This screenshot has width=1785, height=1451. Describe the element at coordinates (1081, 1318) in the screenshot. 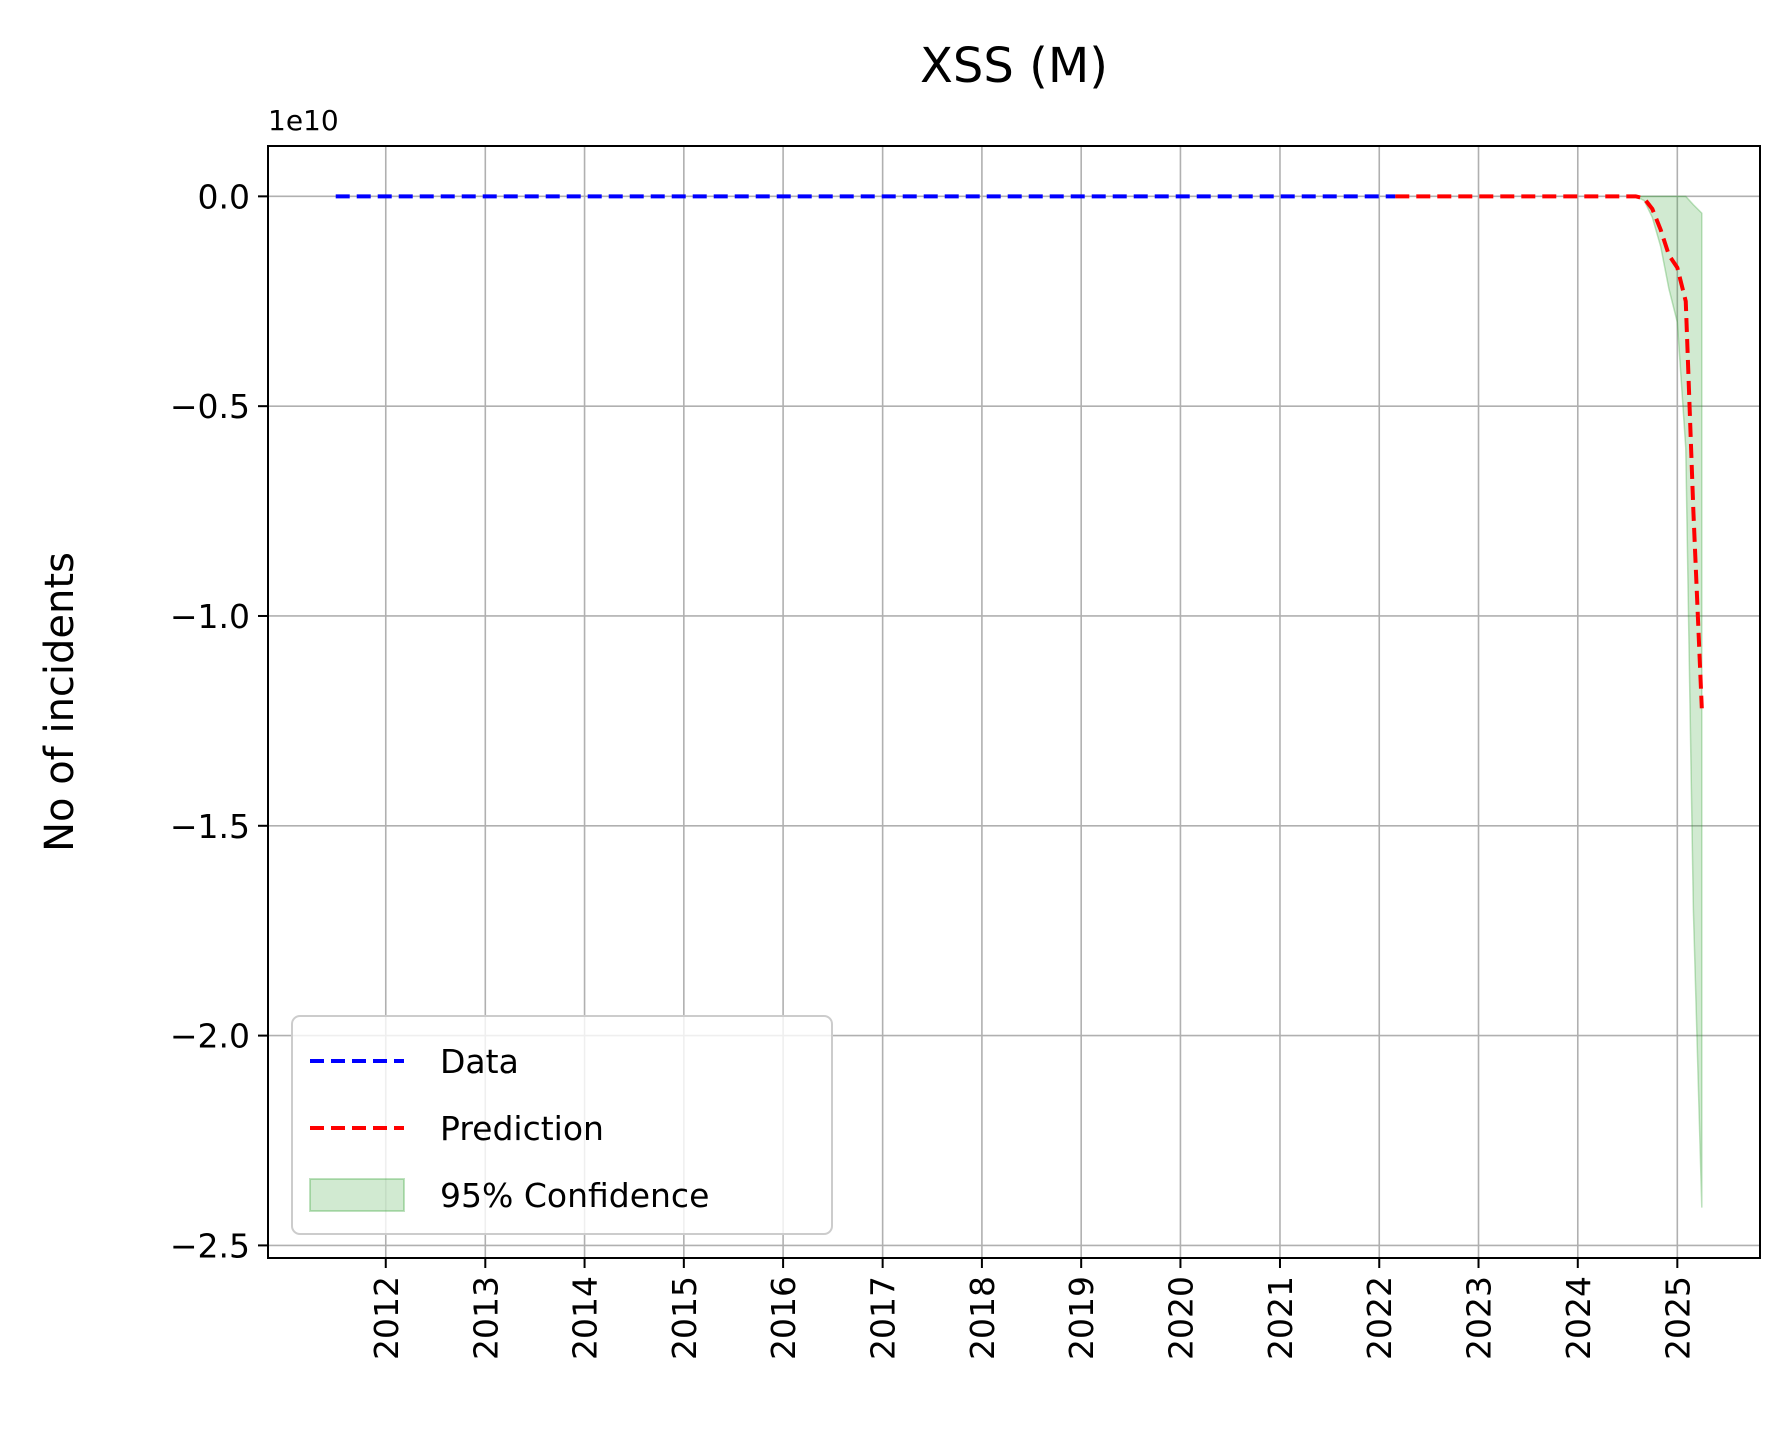

I see `x-tick-label: 2019` at that location.